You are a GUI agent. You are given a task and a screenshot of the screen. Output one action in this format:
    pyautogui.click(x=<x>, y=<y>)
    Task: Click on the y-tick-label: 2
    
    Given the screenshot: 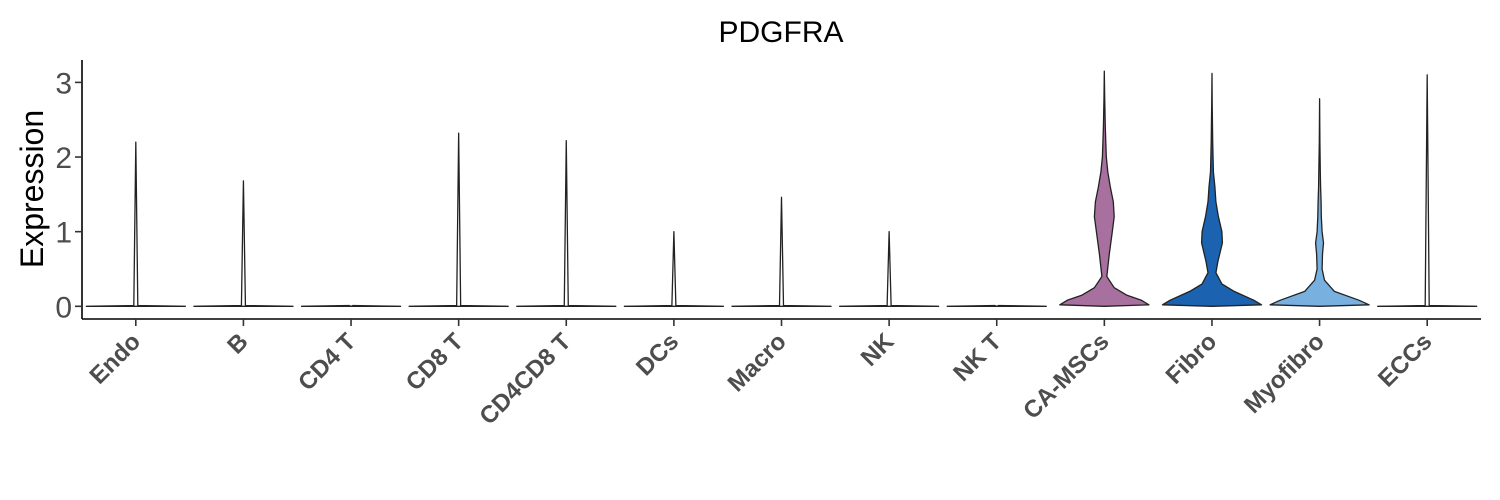 What is the action you would take?
    pyautogui.click(x=63, y=158)
    